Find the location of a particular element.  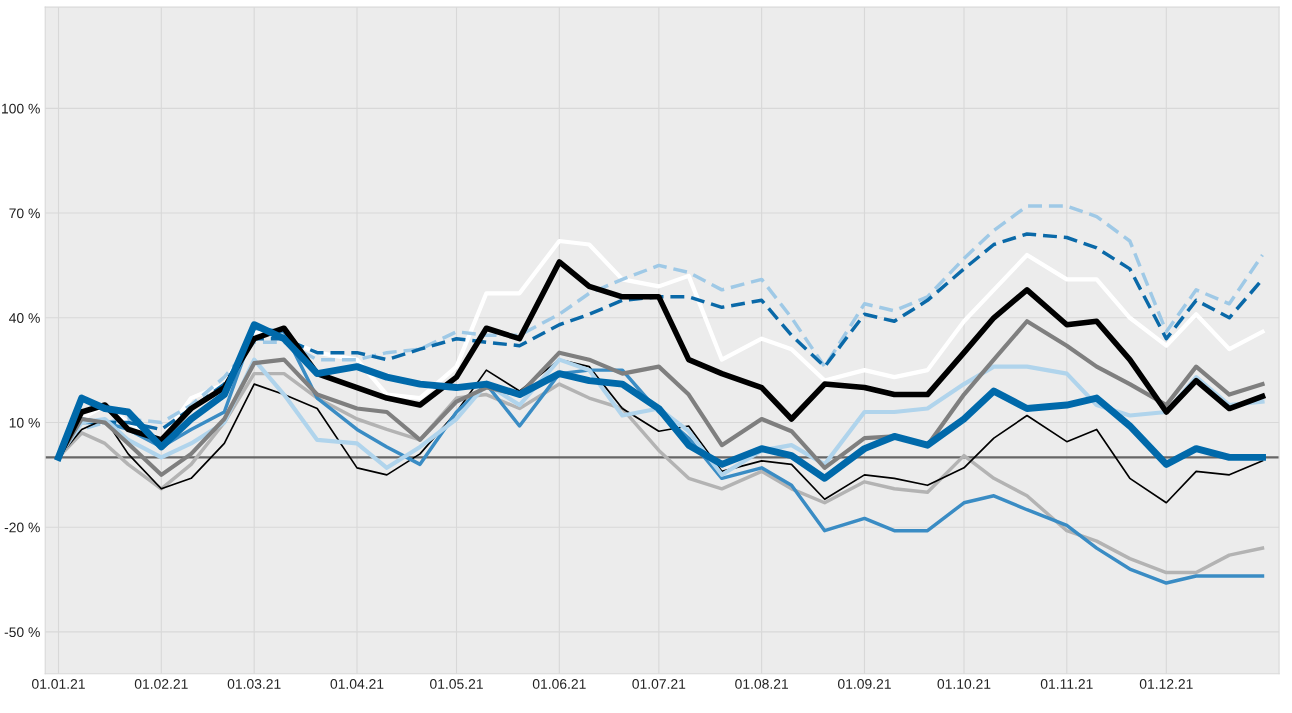

x-tick-label: 01.10.21 is located at coordinates (964, 684).